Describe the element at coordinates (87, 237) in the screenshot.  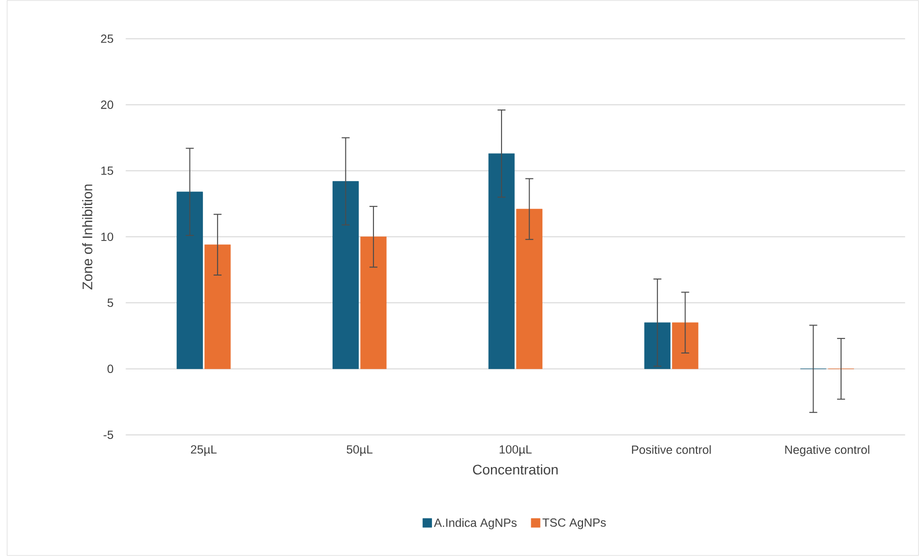
I see `y-axis-title: Zone of Inhibition` at that location.